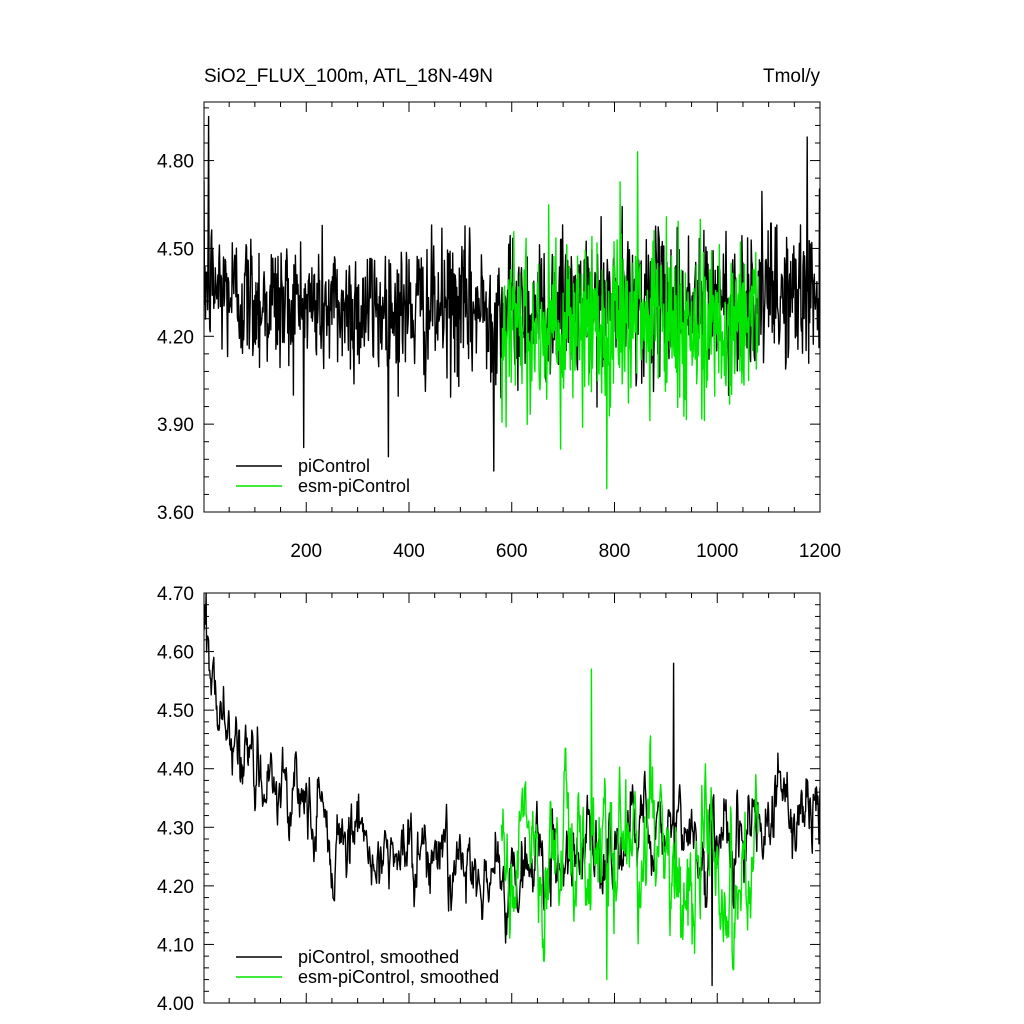  What do you see at coordinates (820, 551) in the screenshot?
I see `x-tick-label: 1200` at bounding box center [820, 551].